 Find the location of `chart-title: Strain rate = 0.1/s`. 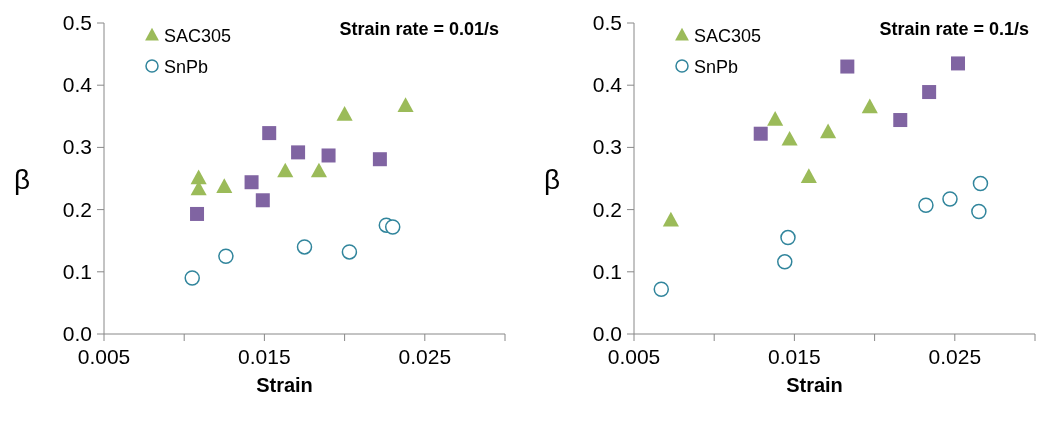

chart-title: Strain rate = 0.1/s is located at coordinates (954, 29).